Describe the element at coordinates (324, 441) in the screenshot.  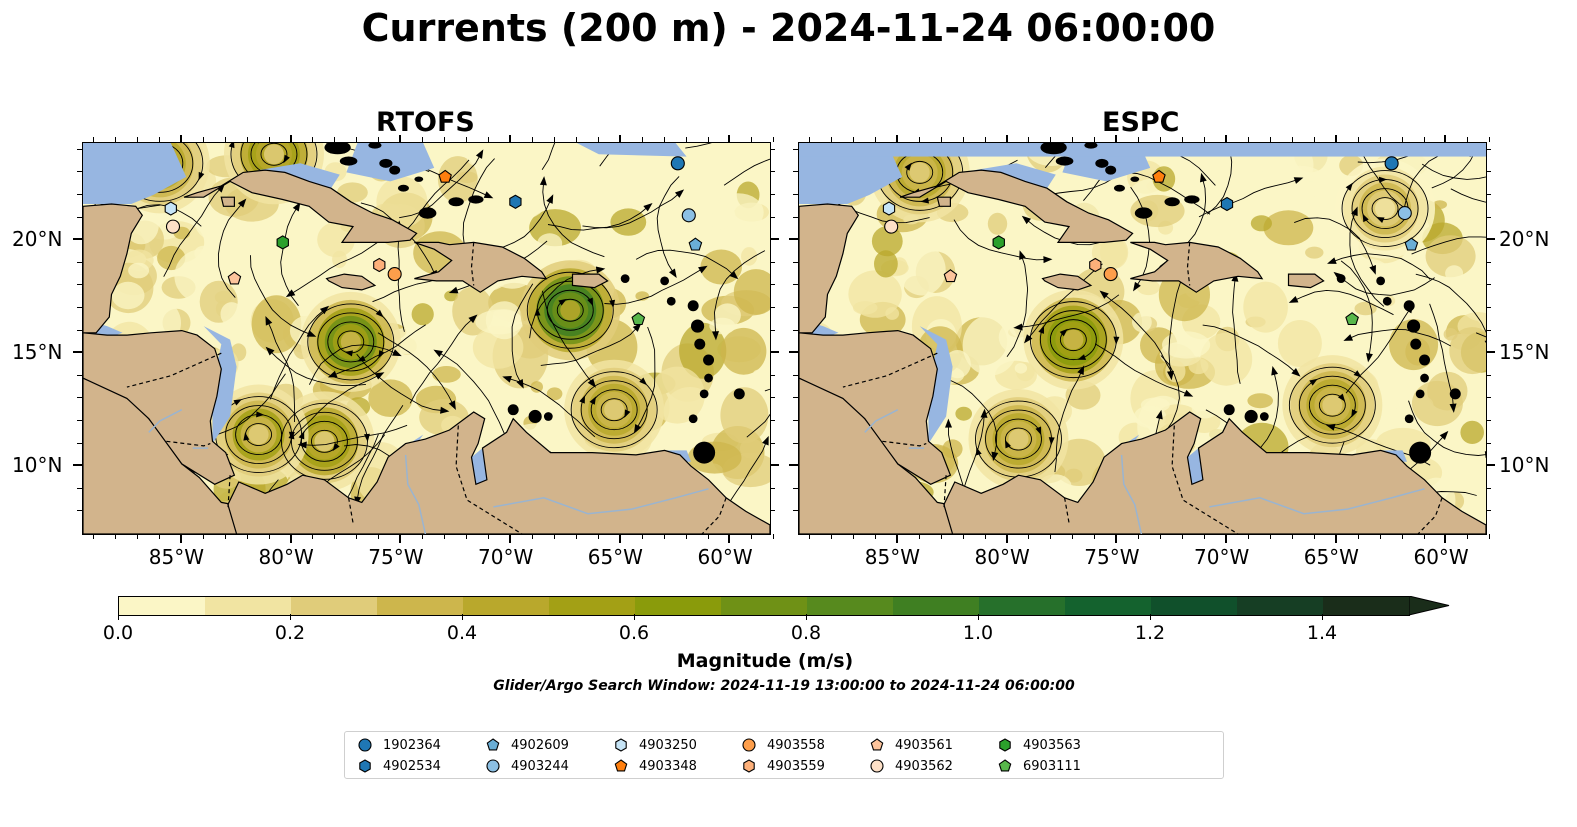
I see `eddy-ring` at that location.